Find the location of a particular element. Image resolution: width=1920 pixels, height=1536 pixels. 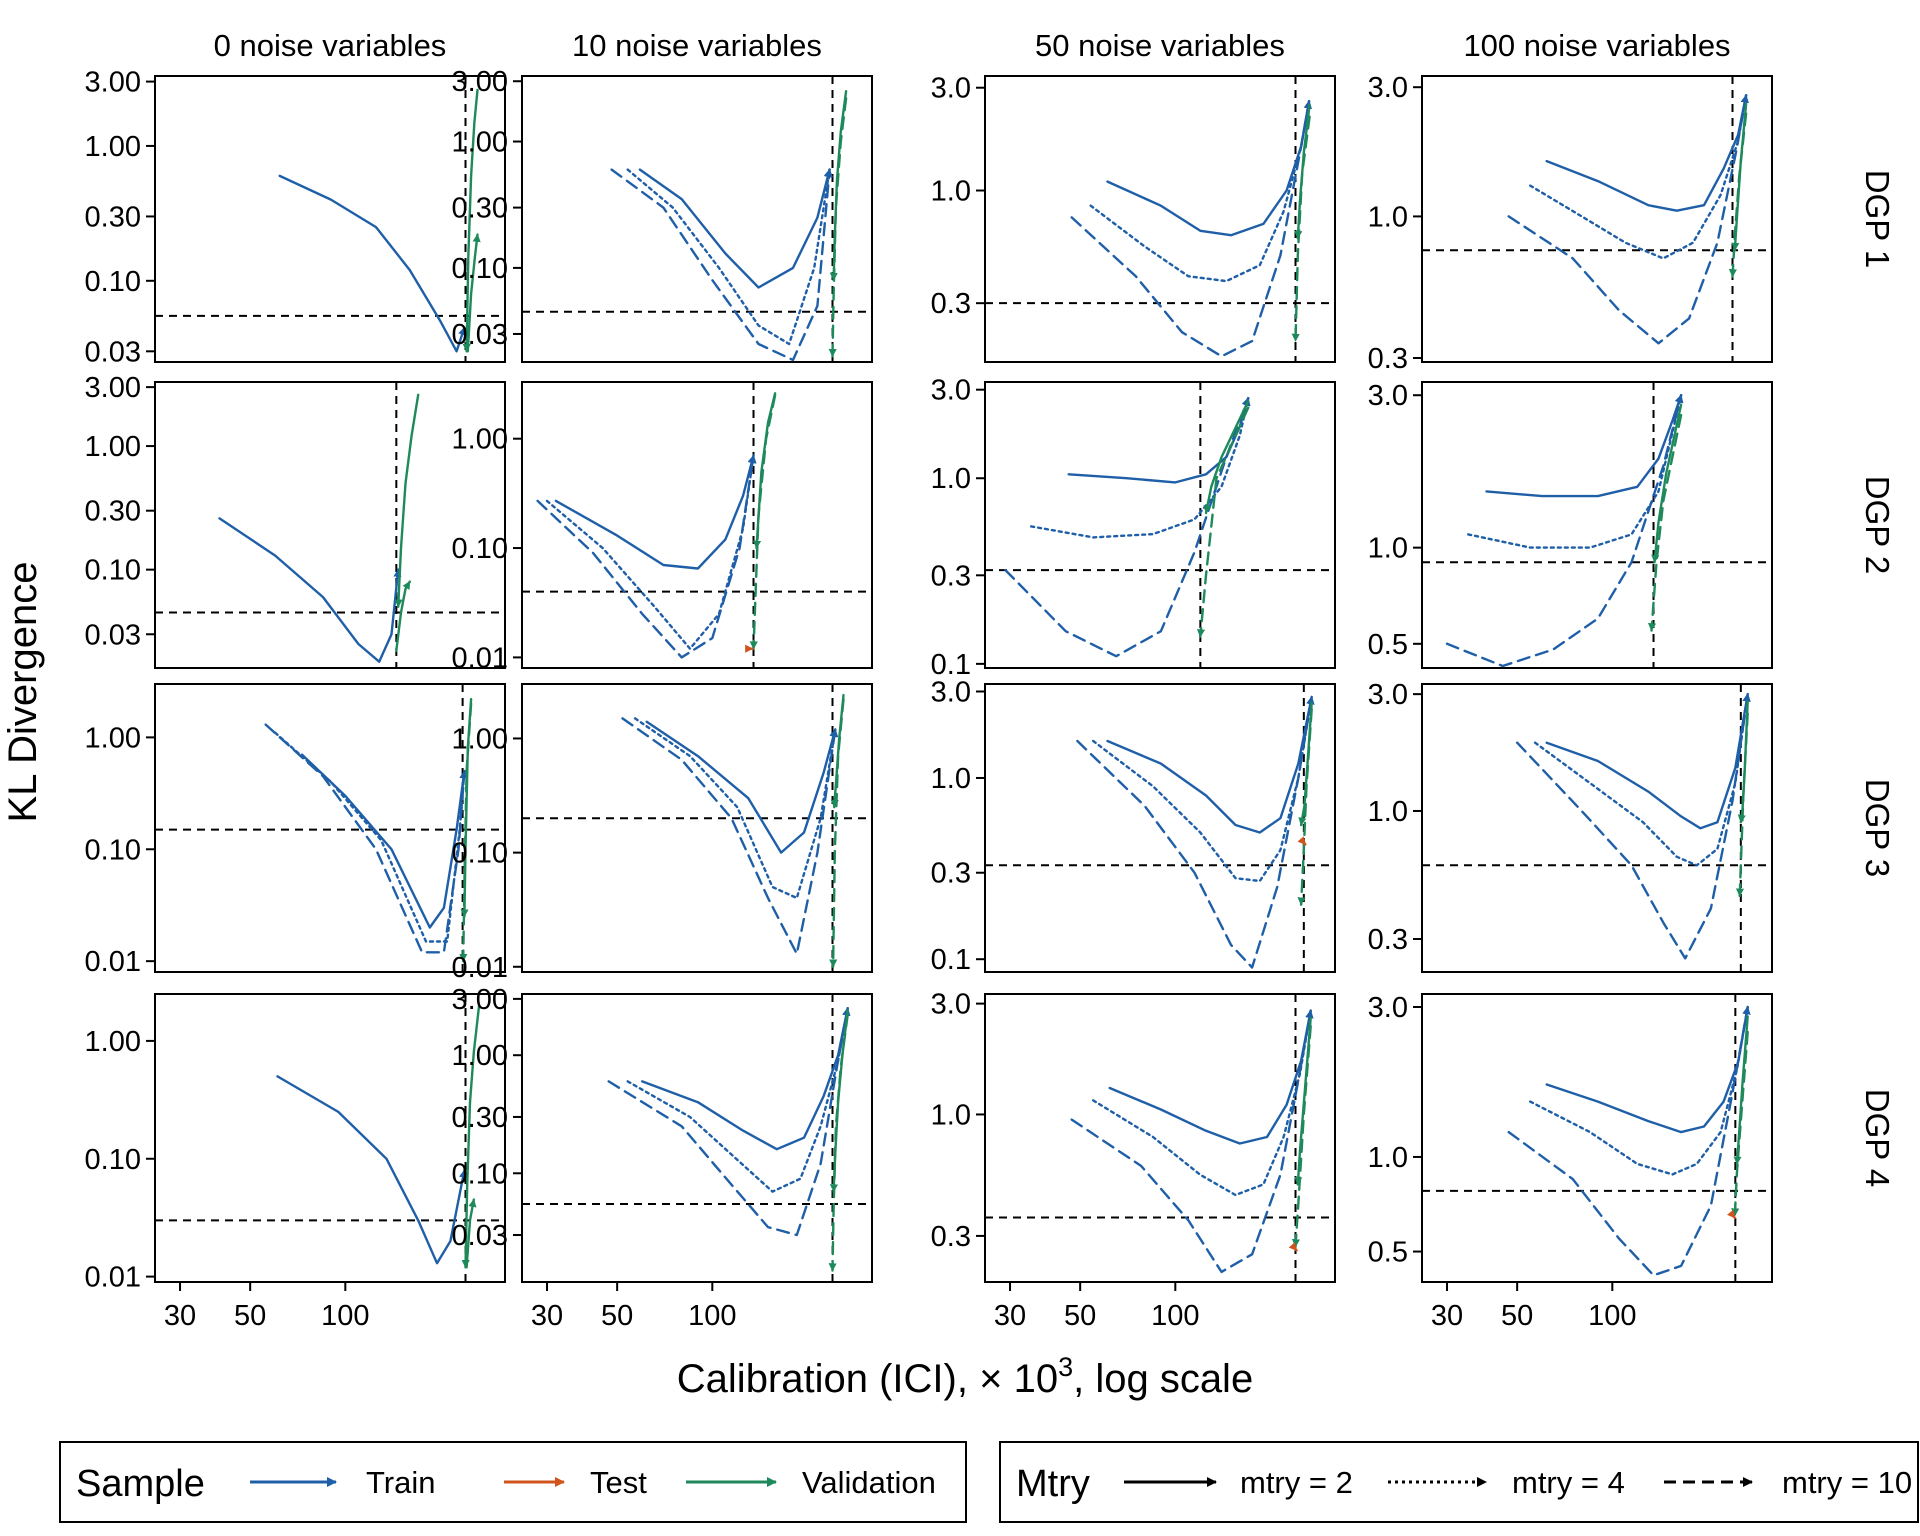

legend-sample-title: Sample is located at coordinates (140, 1484).